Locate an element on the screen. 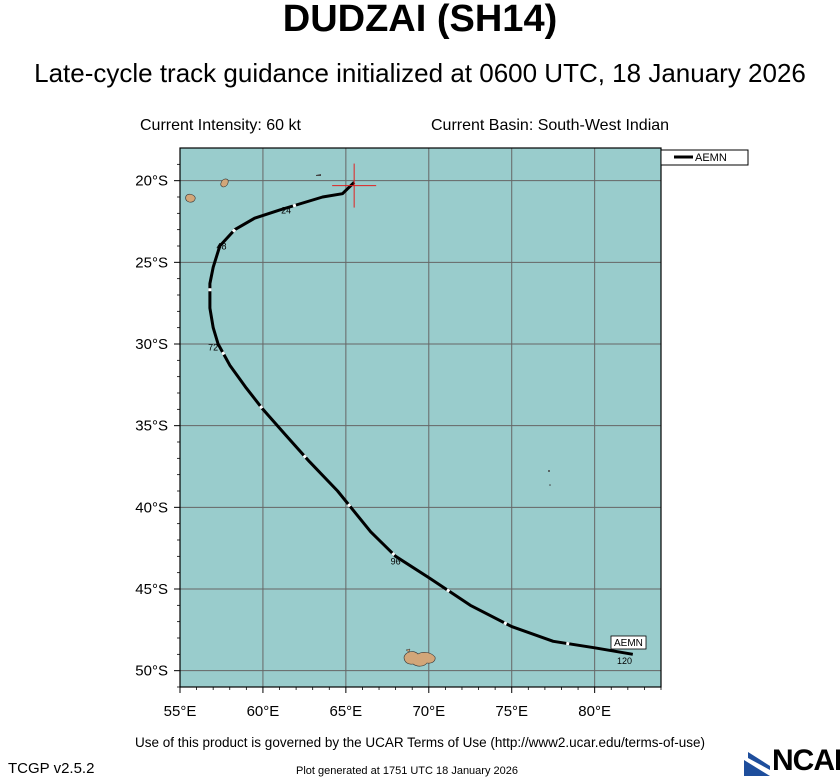 The image size is (840, 780). current-position-icon is located at coordinates (354, 185).